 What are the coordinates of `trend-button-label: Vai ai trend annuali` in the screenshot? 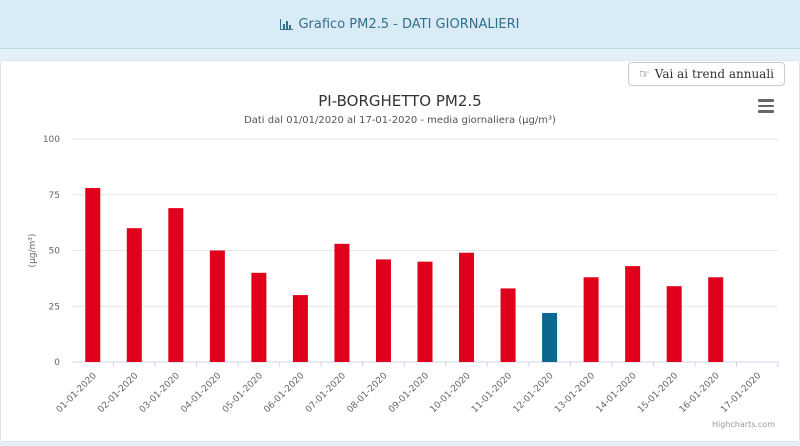 It's located at (714, 74).